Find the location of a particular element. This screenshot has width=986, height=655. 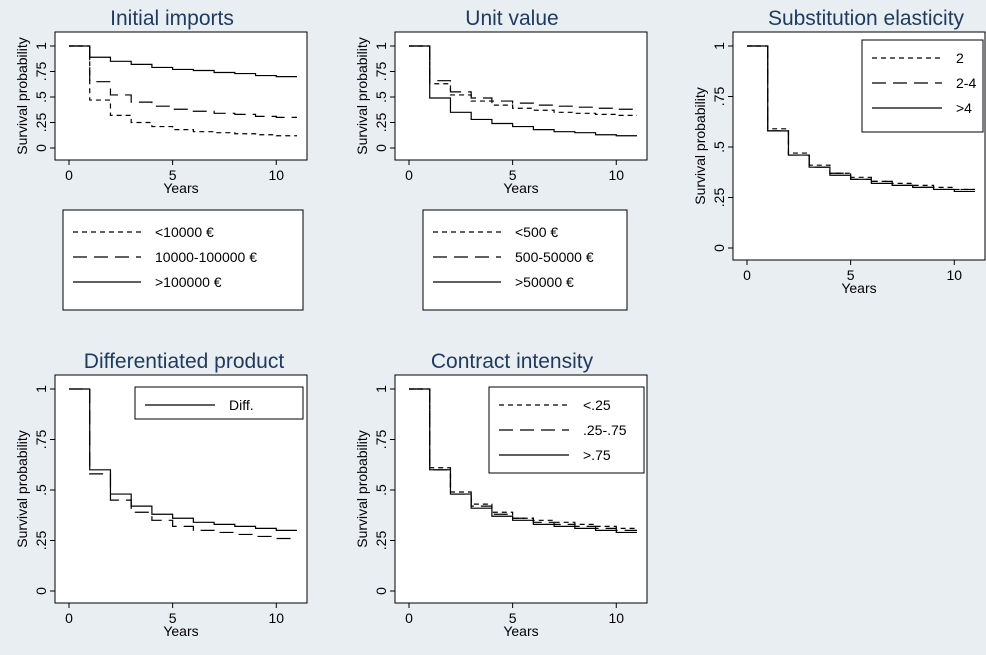

legend: Diff. is located at coordinates (219, 403).